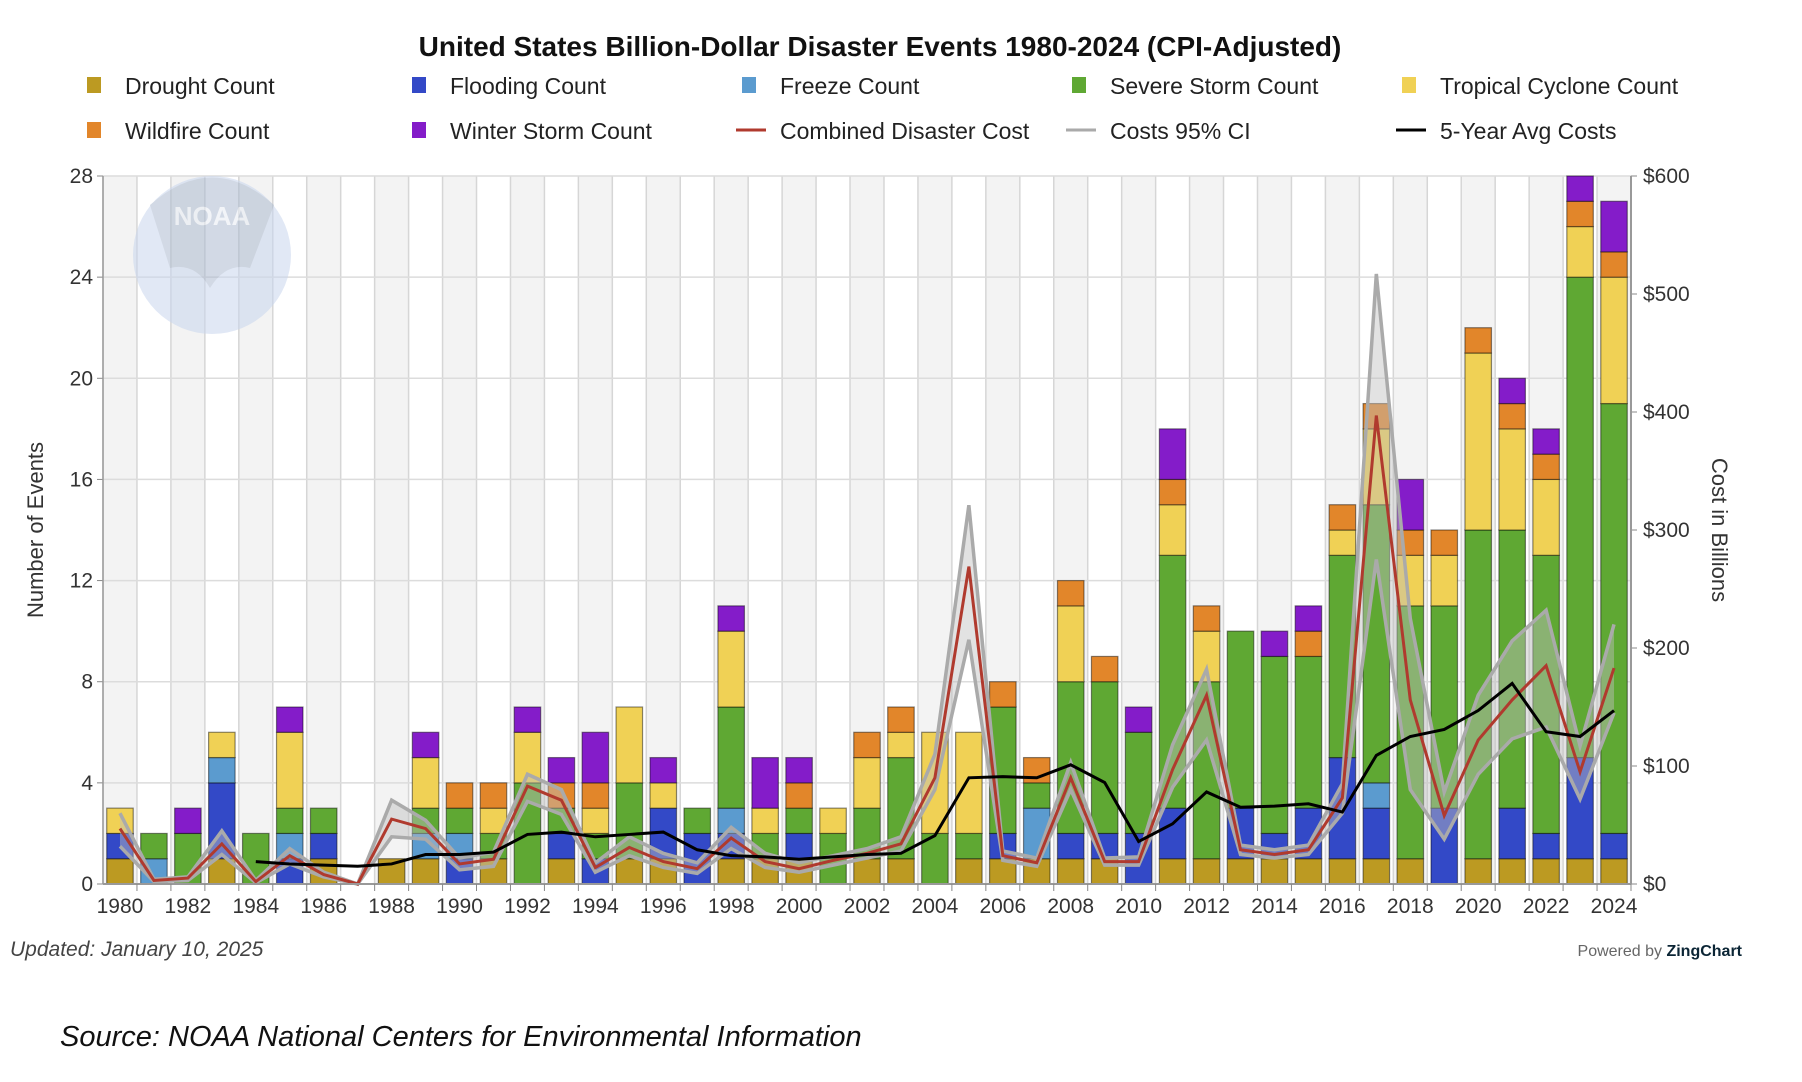 Image resolution: width=1802 pixels, height=1082 pixels. What do you see at coordinates (850, 86) in the screenshot?
I see `legend-label: Freeze Count` at bounding box center [850, 86].